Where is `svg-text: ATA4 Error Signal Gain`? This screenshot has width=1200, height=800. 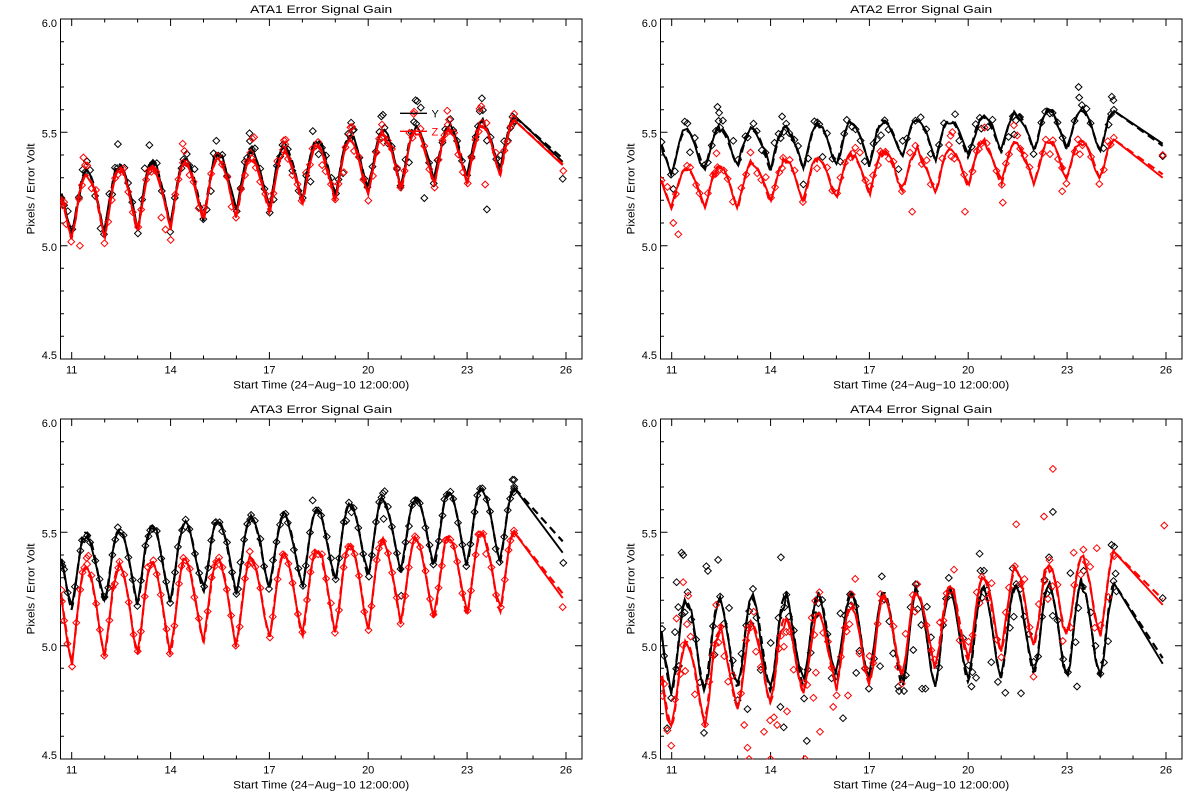 svg-text: ATA4 Error Signal Gain is located at coordinates (921, 410).